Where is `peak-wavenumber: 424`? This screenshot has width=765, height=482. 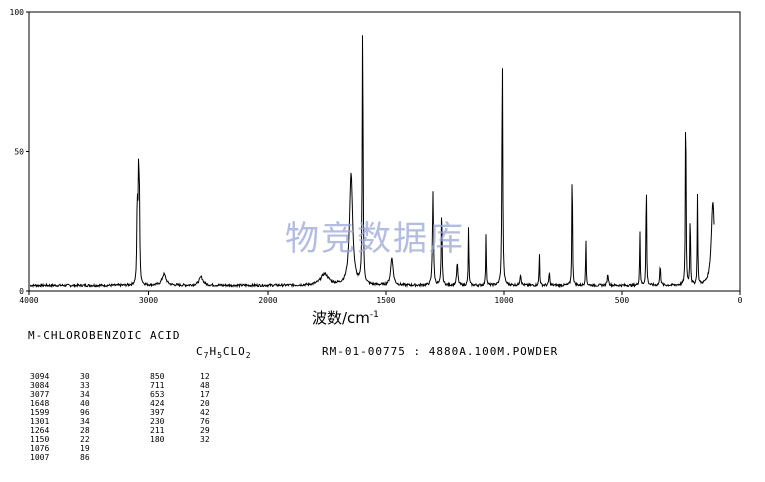 peak-wavenumber: 424 is located at coordinates (157, 403).